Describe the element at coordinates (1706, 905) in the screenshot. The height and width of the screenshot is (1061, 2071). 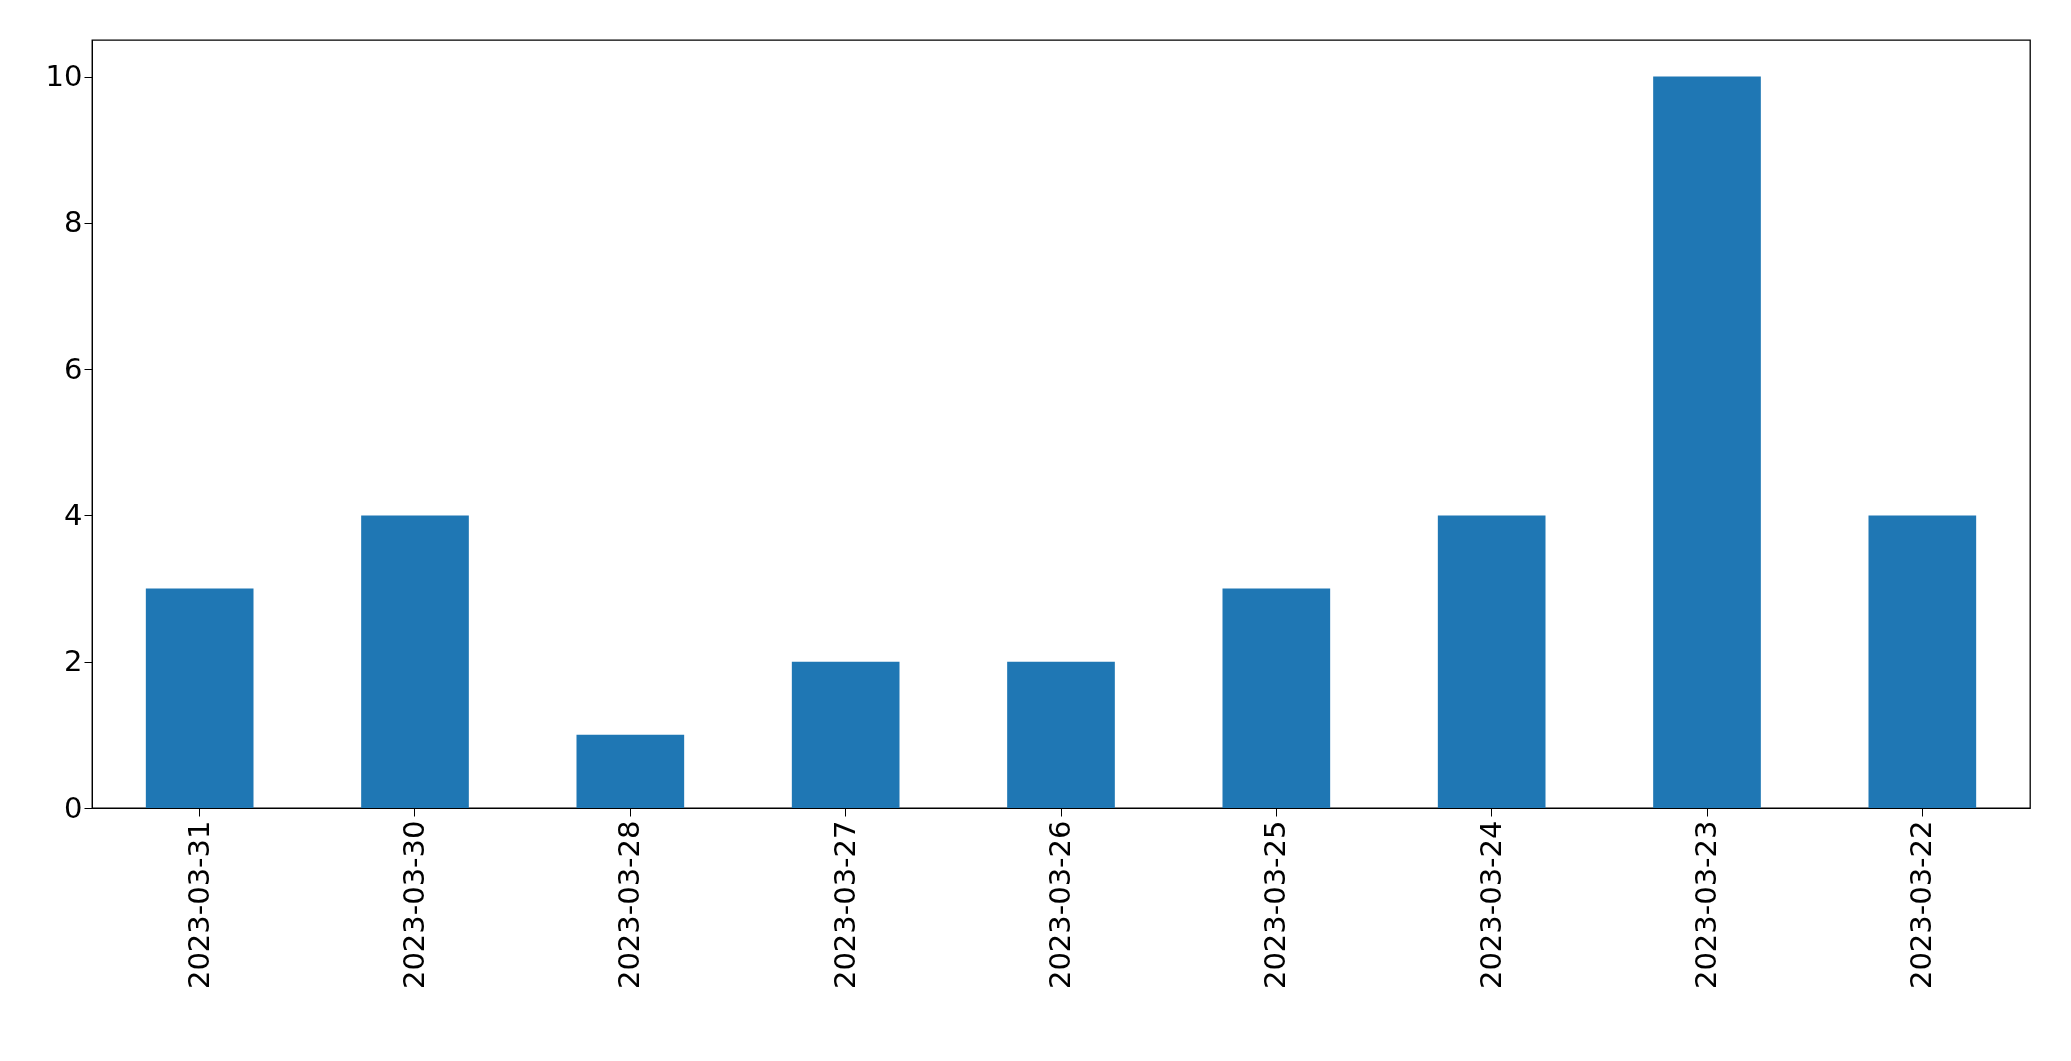
I see `x-tick-label: 2023-03-23` at that location.